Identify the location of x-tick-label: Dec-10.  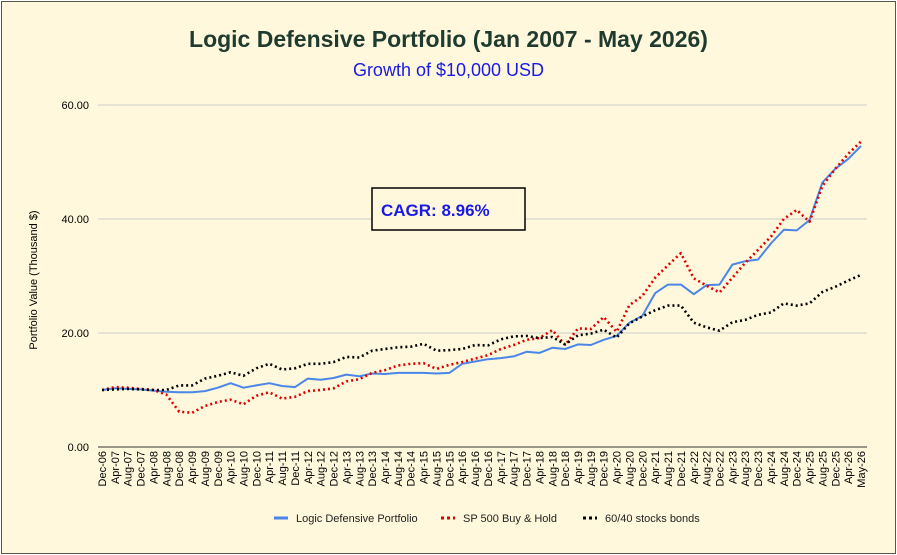
(257, 468).